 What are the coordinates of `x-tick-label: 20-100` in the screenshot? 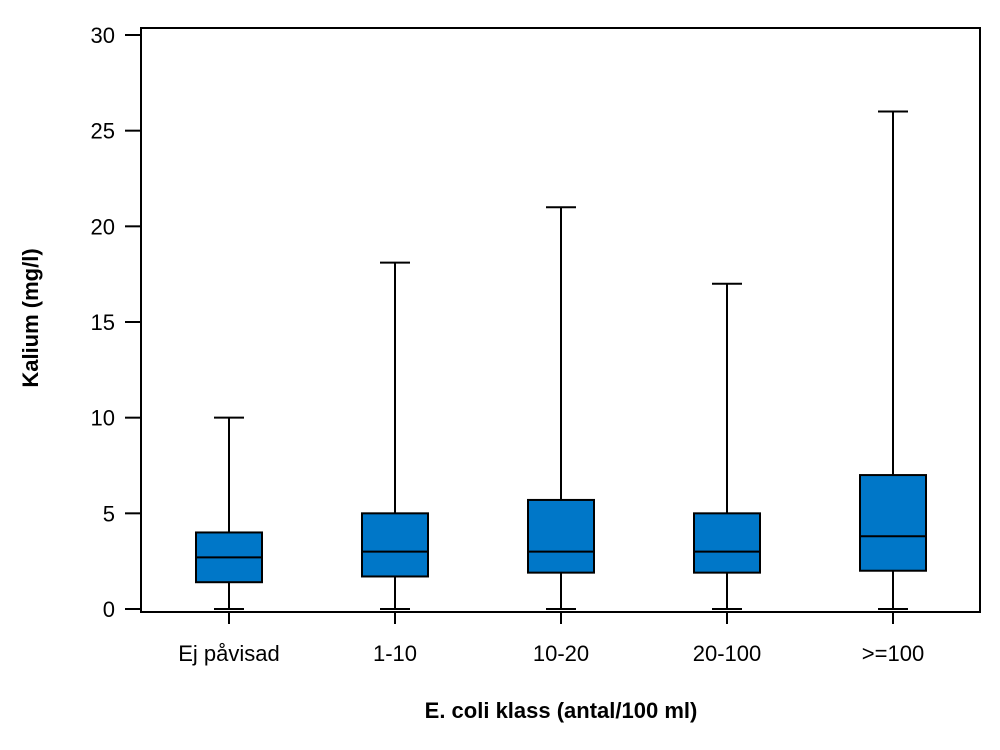 It's located at (727, 653).